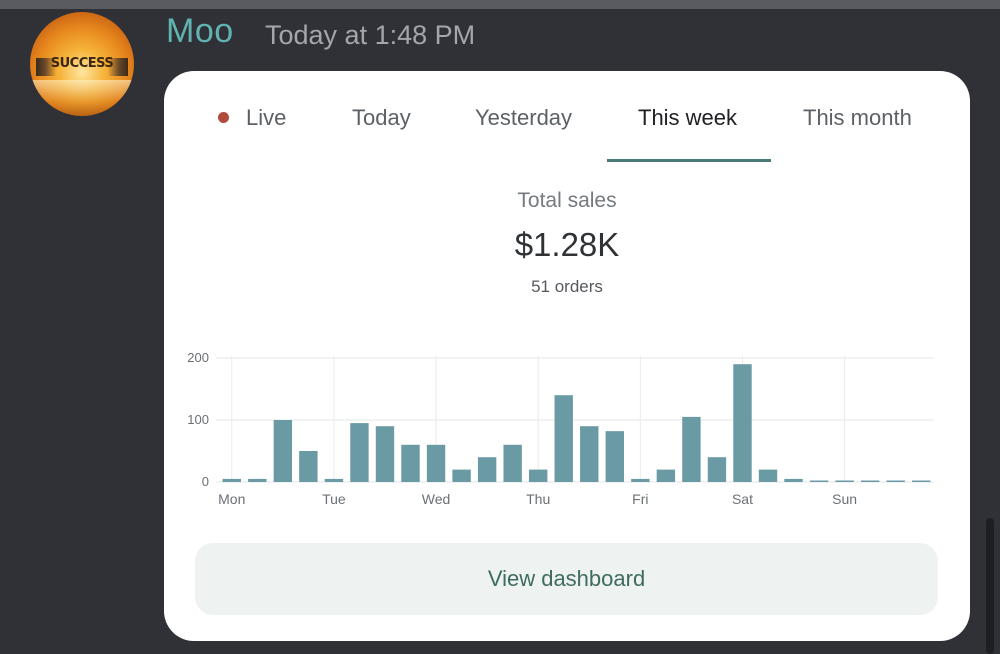 The height and width of the screenshot is (654, 1000). What do you see at coordinates (436, 499) in the screenshot?
I see `x-tick-label: Wed` at bounding box center [436, 499].